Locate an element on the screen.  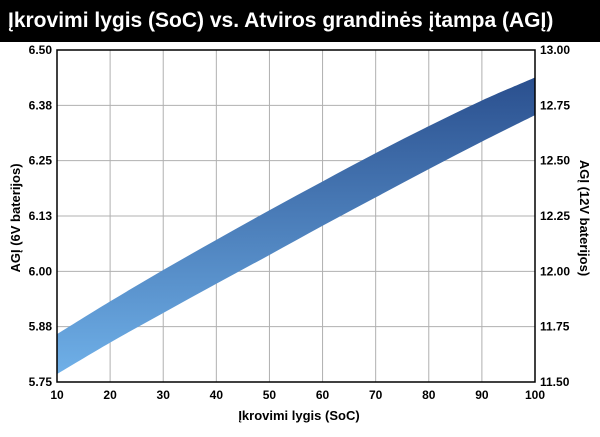
right-y-tick-label: 12.50 is located at coordinates (555, 161).